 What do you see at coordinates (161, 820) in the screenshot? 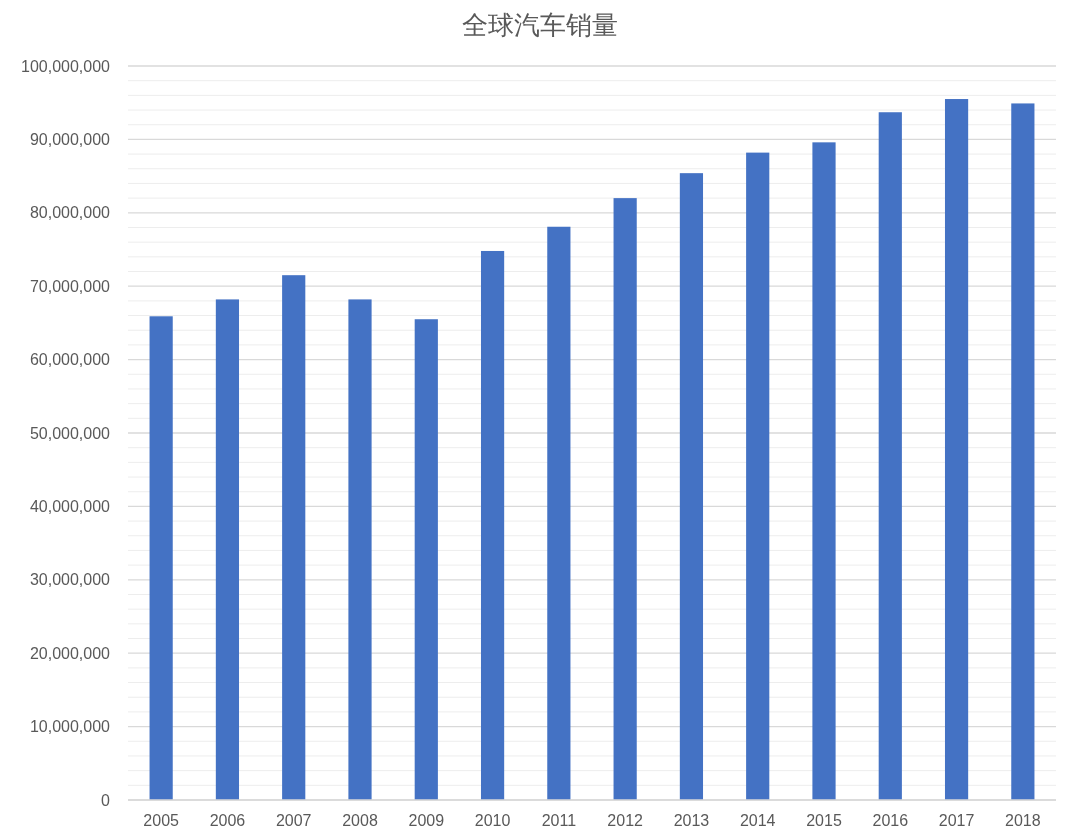
I see `xtick: 2005` at bounding box center [161, 820].